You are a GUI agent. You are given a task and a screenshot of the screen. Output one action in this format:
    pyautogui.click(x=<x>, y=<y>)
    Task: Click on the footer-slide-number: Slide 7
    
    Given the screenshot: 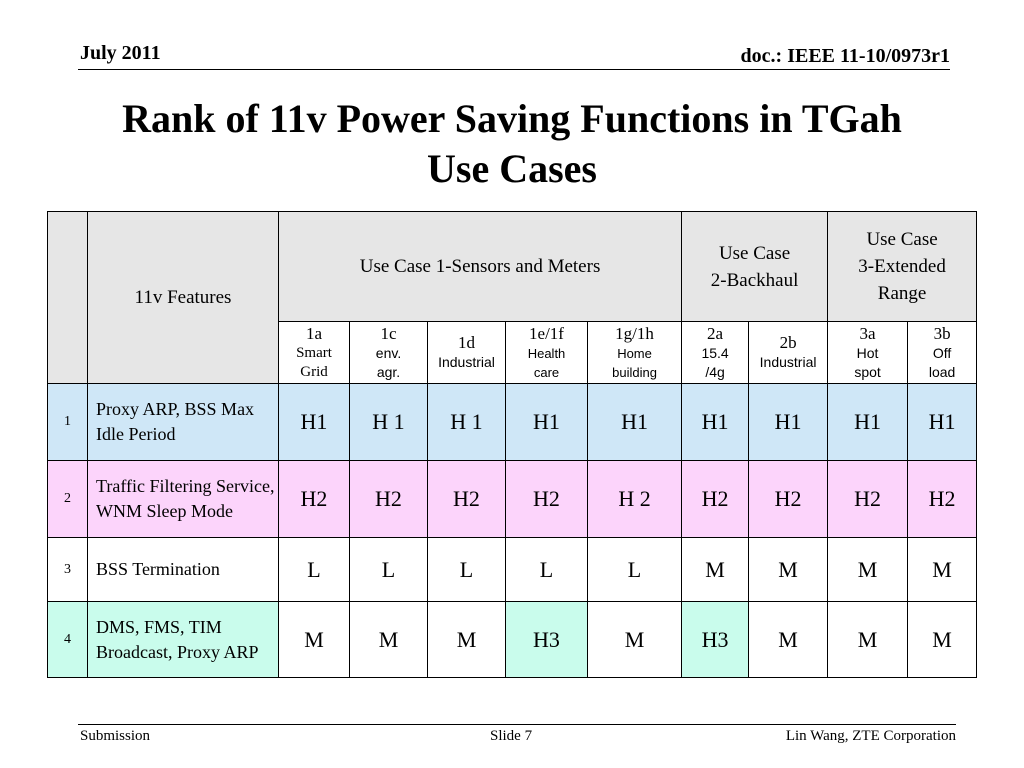 What is the action you would take?
    pyautogui.click(x=511, y=736)
    